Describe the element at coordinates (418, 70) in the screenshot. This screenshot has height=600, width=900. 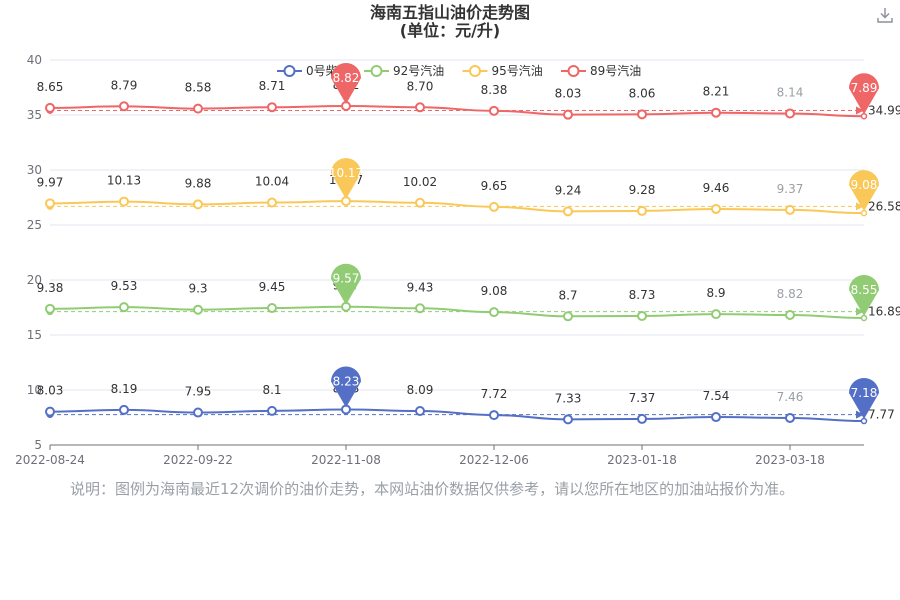
I see `legend-label: 92号汽油` at that location.